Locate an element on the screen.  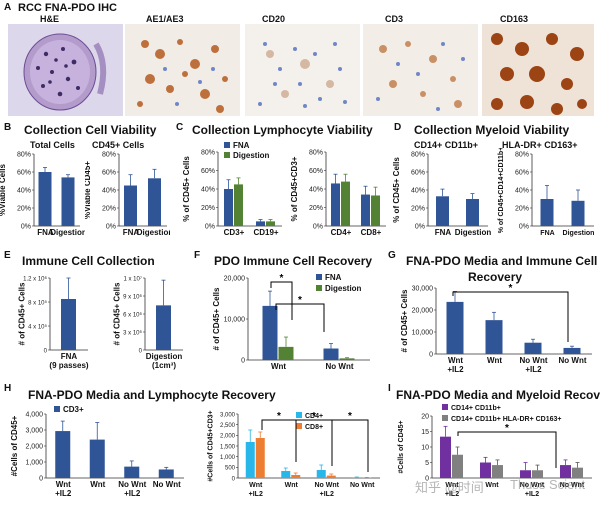
y-axis-label: %Viable CD45+ is located at coordinates (88, 190).